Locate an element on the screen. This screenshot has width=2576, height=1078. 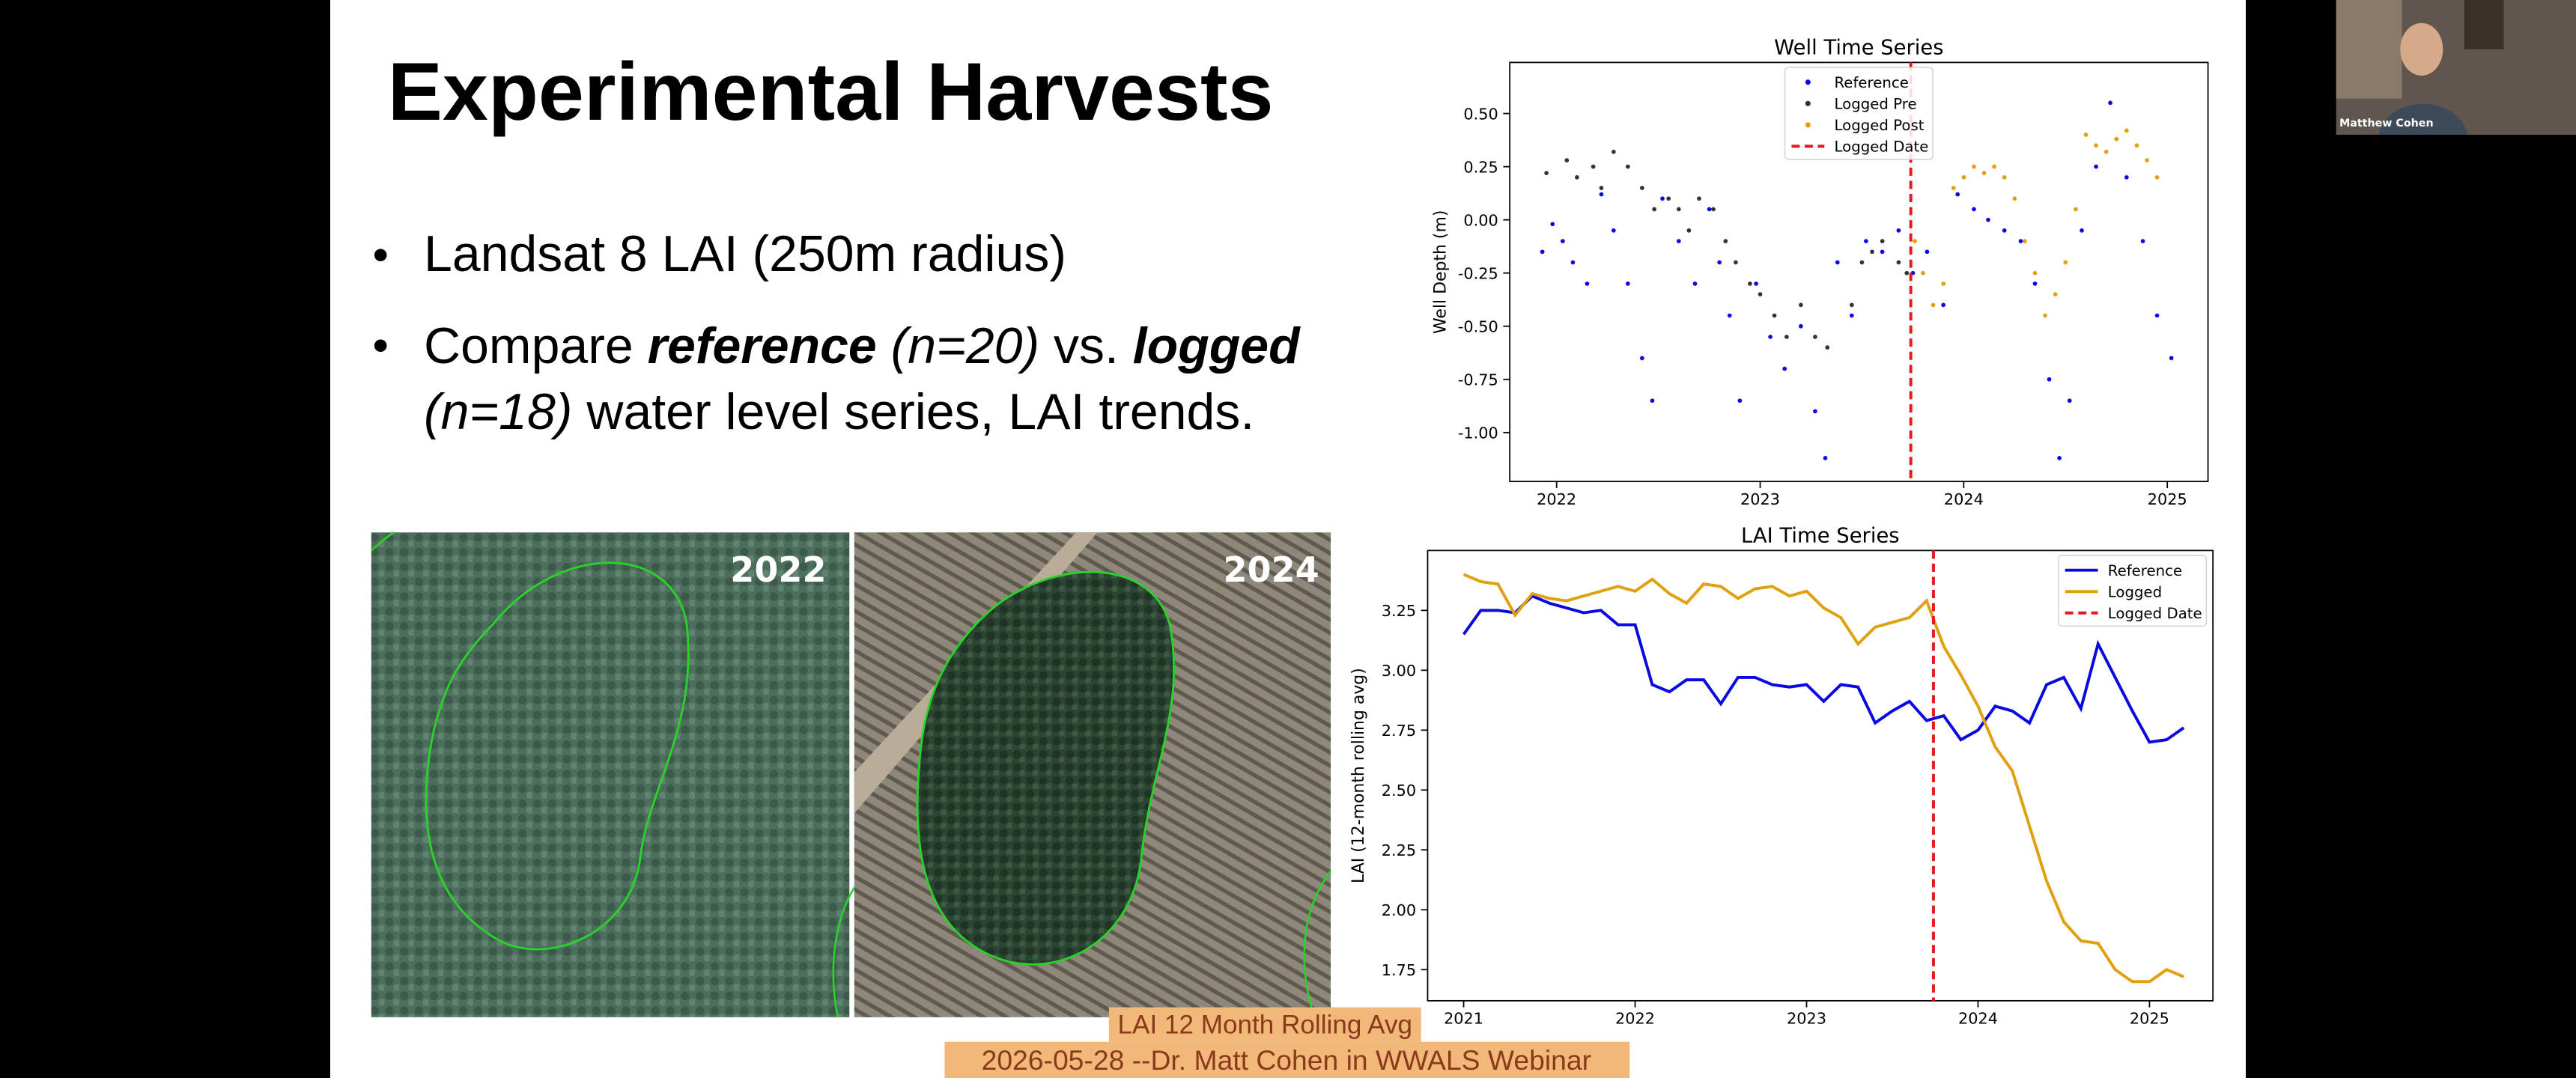
caption: LAI 12 Month Rolling Avg is located at coordinates (1265, 1025).